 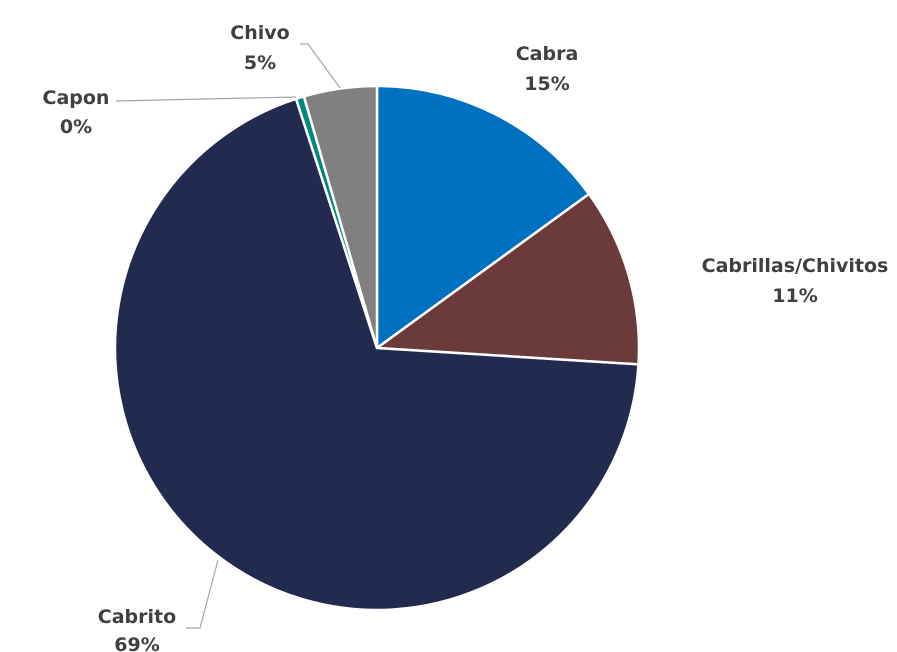 I want to click on label-cabrito-percent: 69%, so click(x=136, y=643).